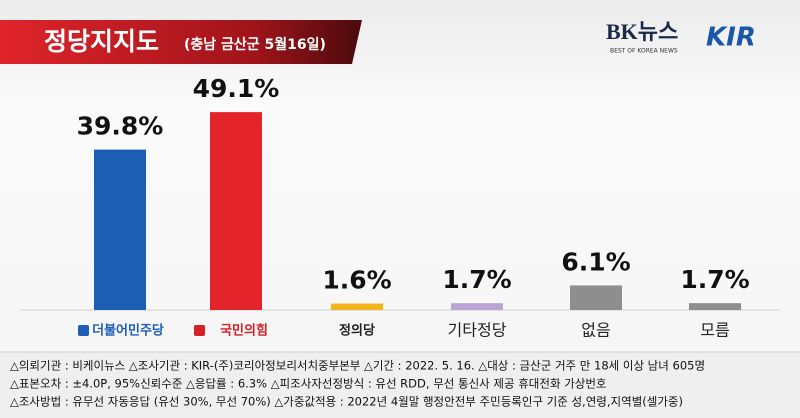  What do you see at coordinates (120, 126) in the screenshot?
I see `value-label: 39.8%` at bounding box center [120, 126].